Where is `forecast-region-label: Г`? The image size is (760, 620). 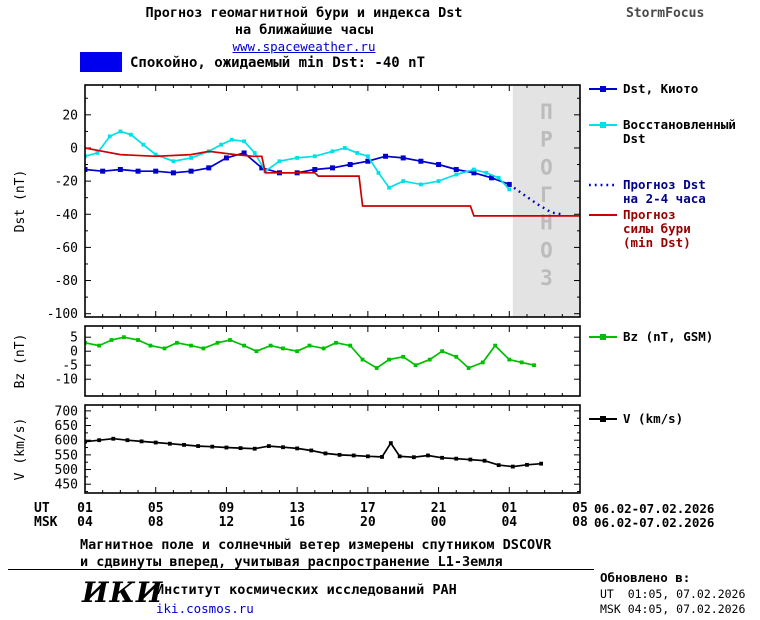 forecast-region-label: Г is located at coordinates (546, 195).